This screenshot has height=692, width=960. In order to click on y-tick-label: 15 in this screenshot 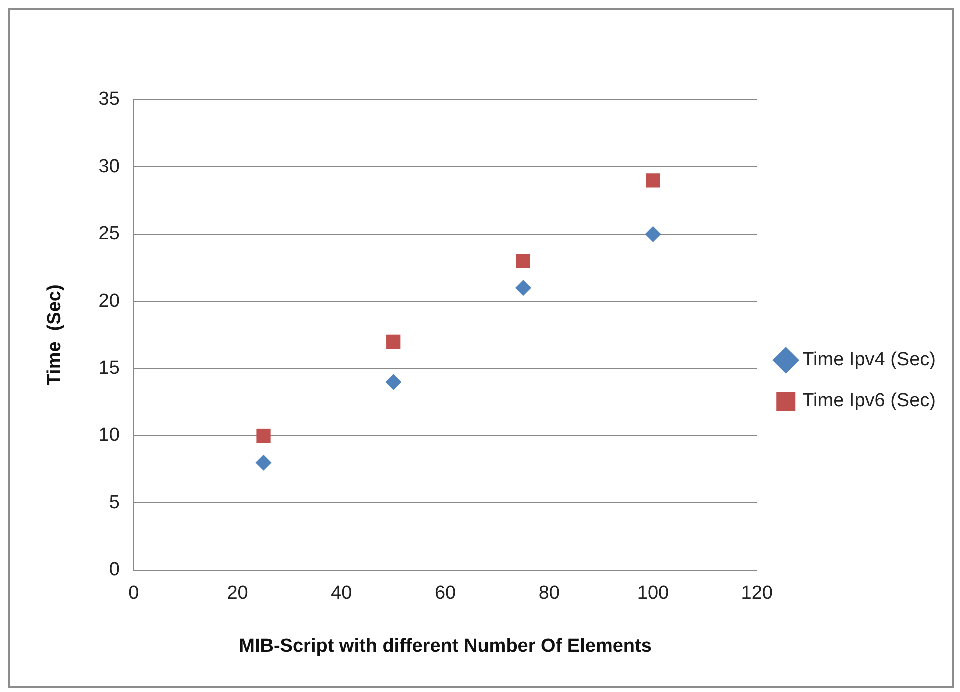, I will do `click(109, 369)`.